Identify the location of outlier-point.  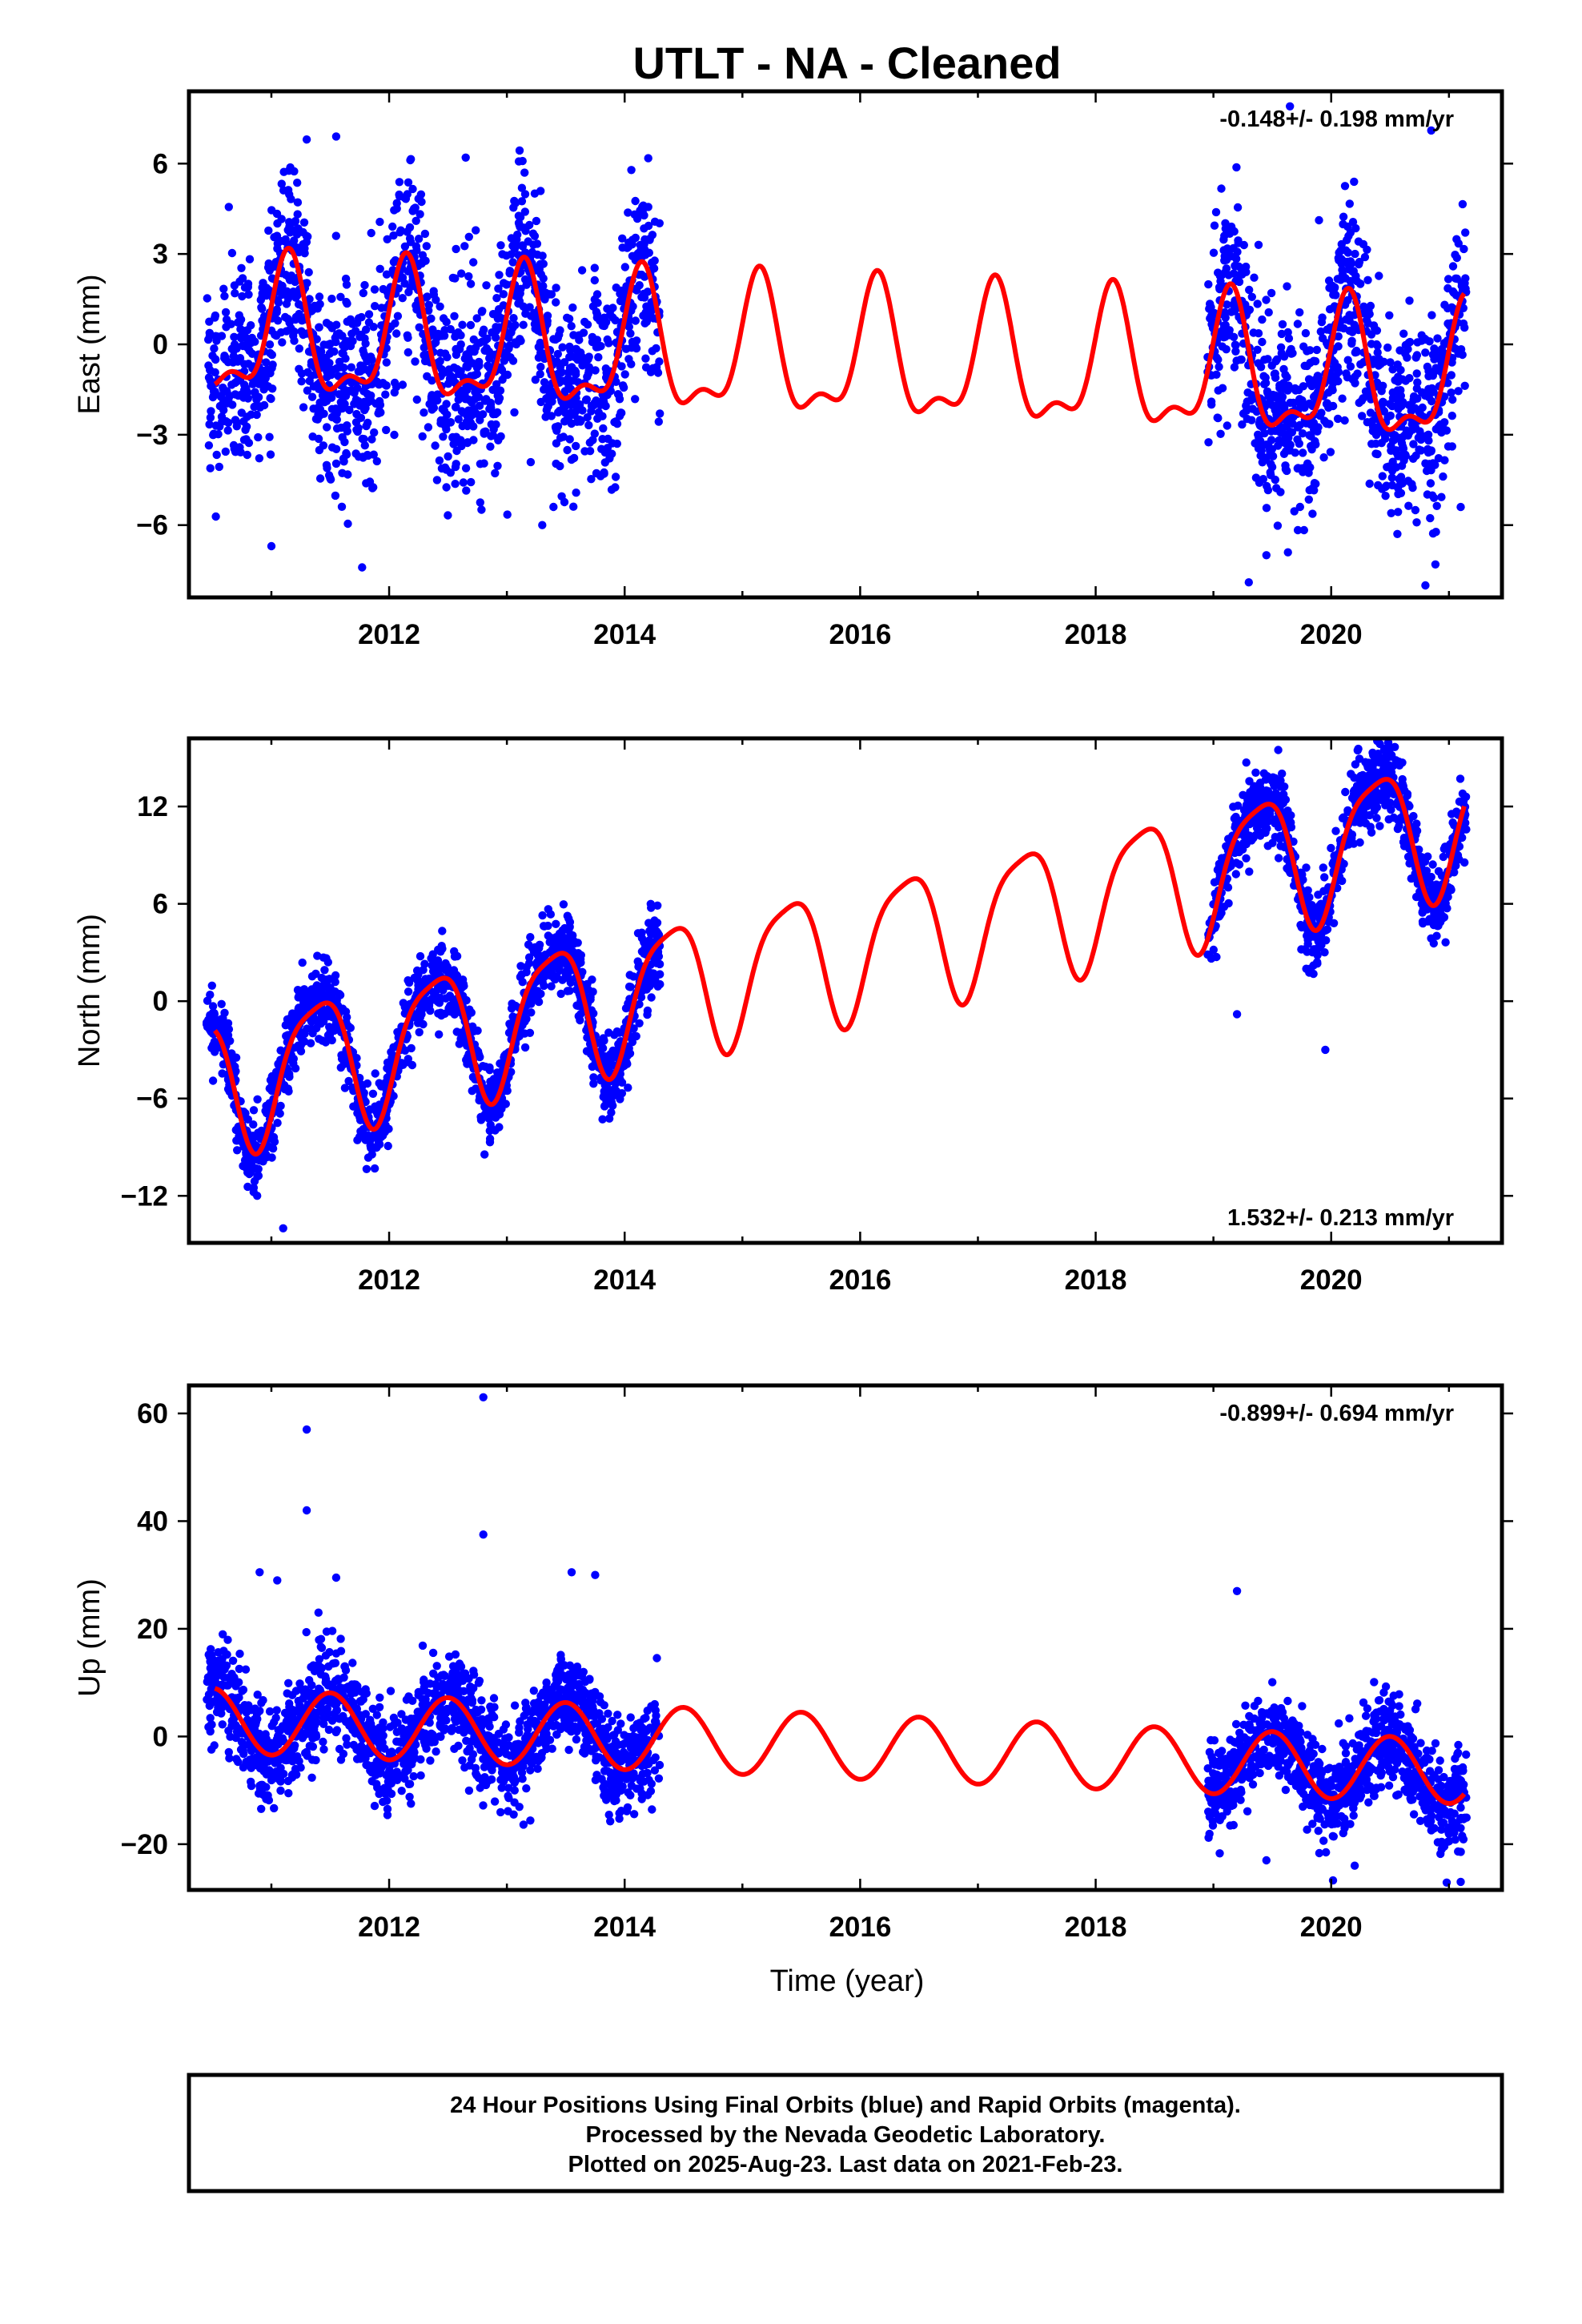
(1431, 130).